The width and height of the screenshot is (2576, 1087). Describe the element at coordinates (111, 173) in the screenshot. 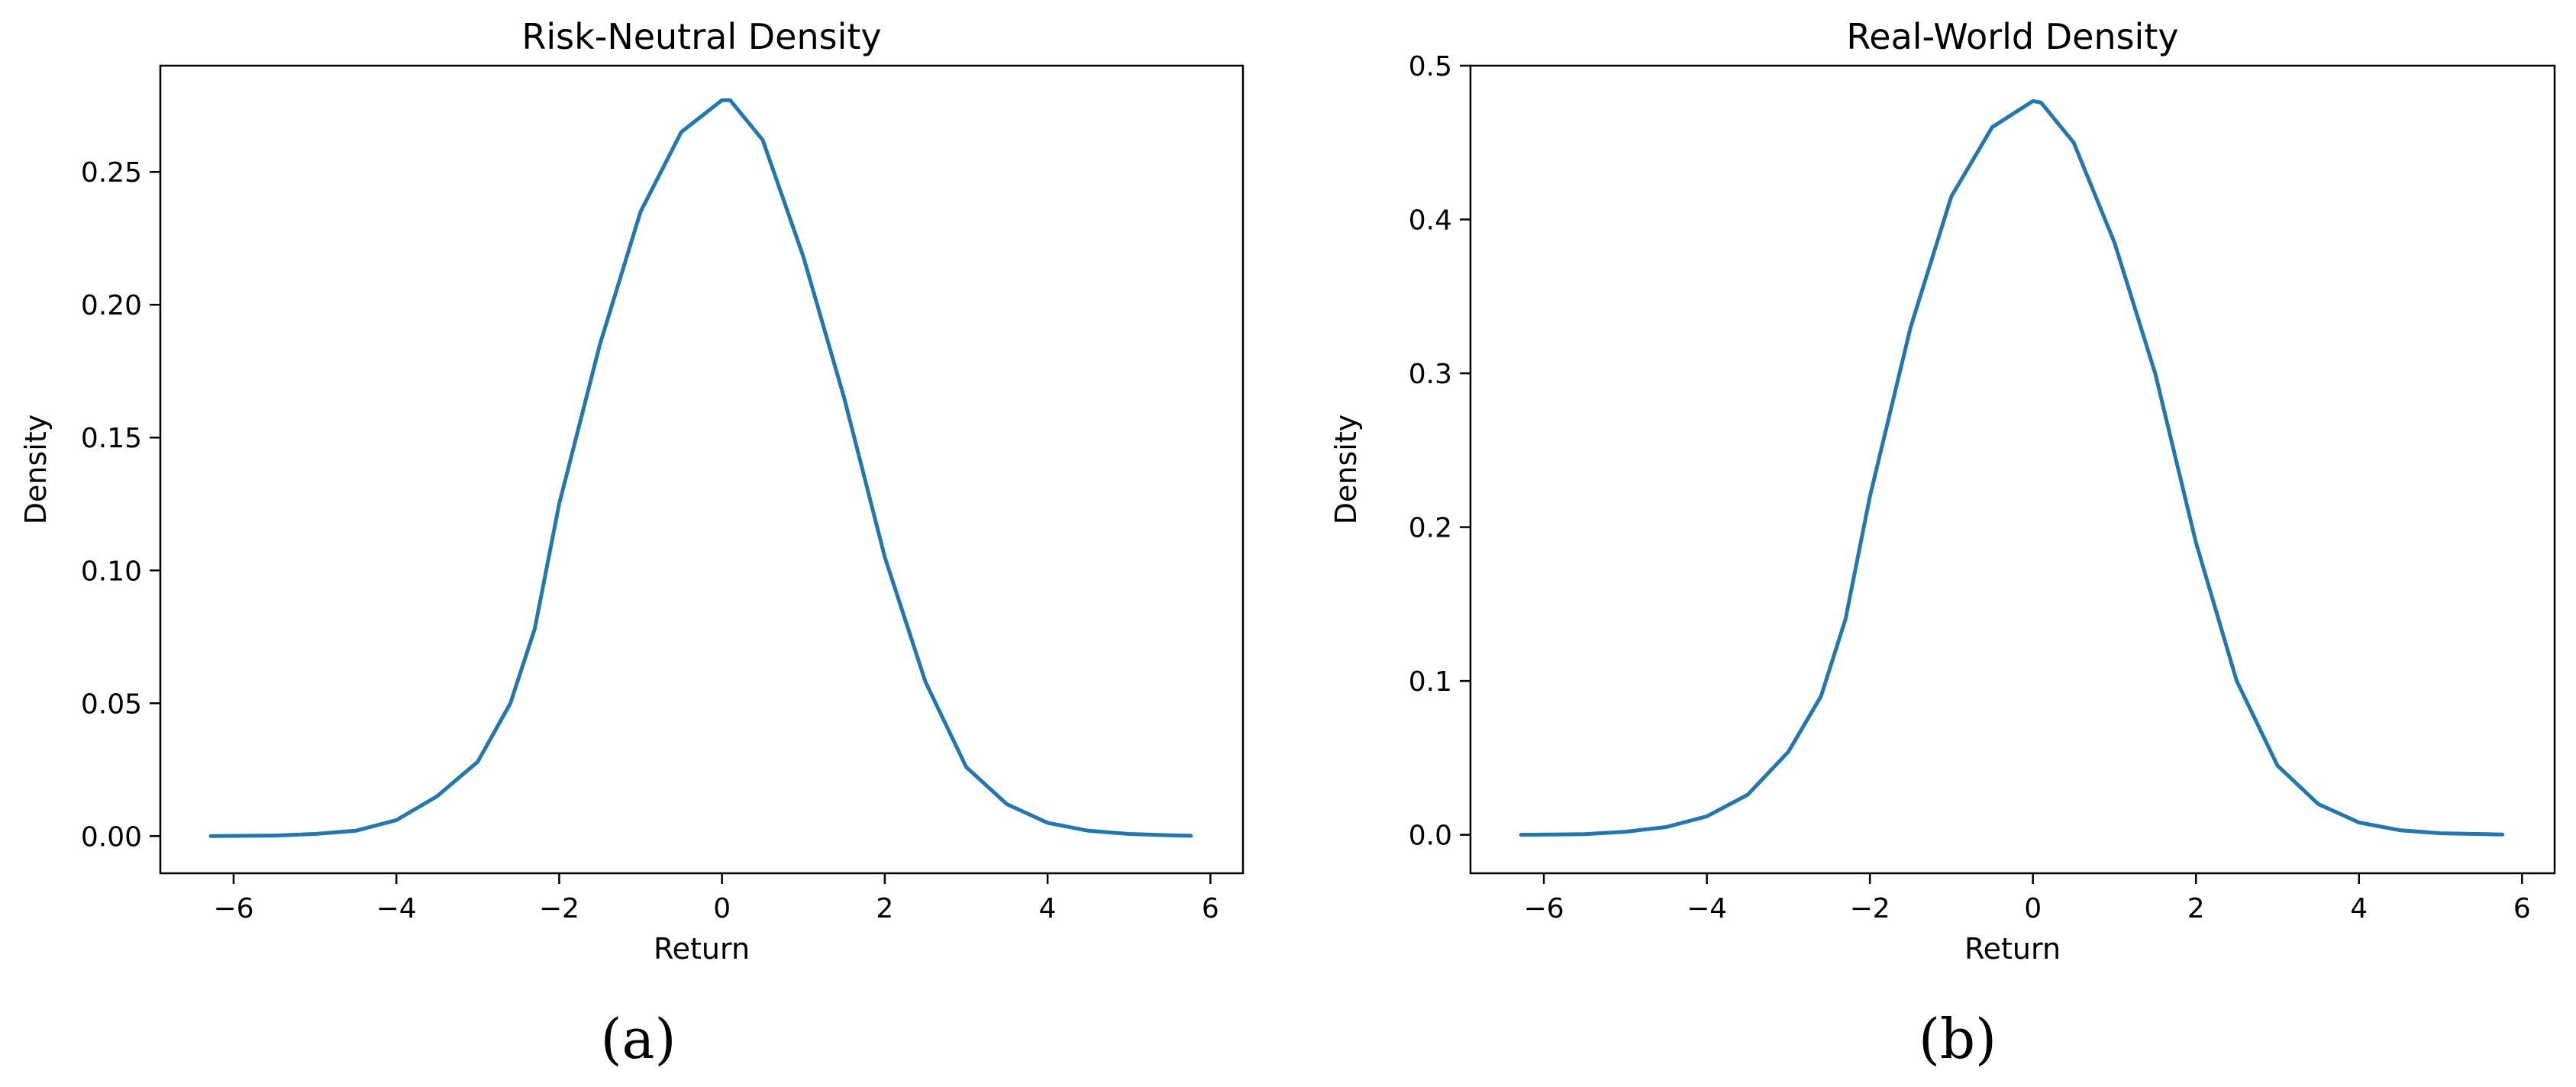

I see `y-tick-label: 0.25` at that location.